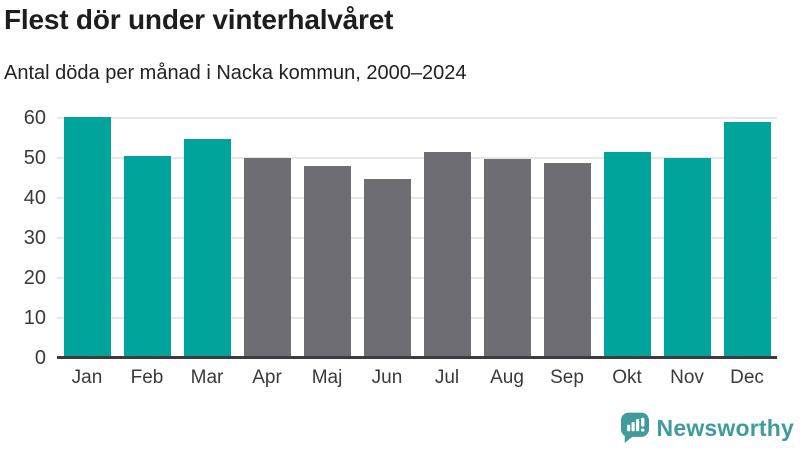 Image resolution: width=800 pixels, height=450 pixels. Describe the element at coordinates (327, 377) in the screenshot. I see `x-tick-label: Maj` at that location.